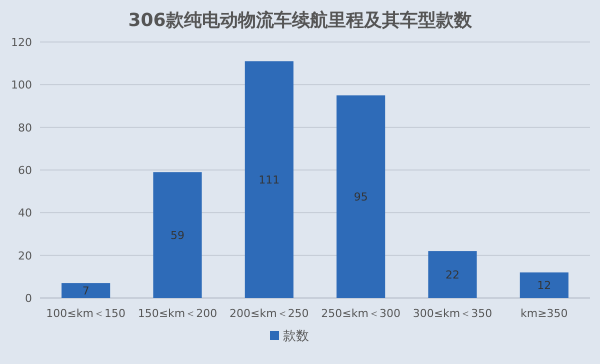 The height and width of the screenshot is (364, 600). Describe the element at coordinates (25, 213) in the screenshot. I see `y-tick-label: 40` at that location.